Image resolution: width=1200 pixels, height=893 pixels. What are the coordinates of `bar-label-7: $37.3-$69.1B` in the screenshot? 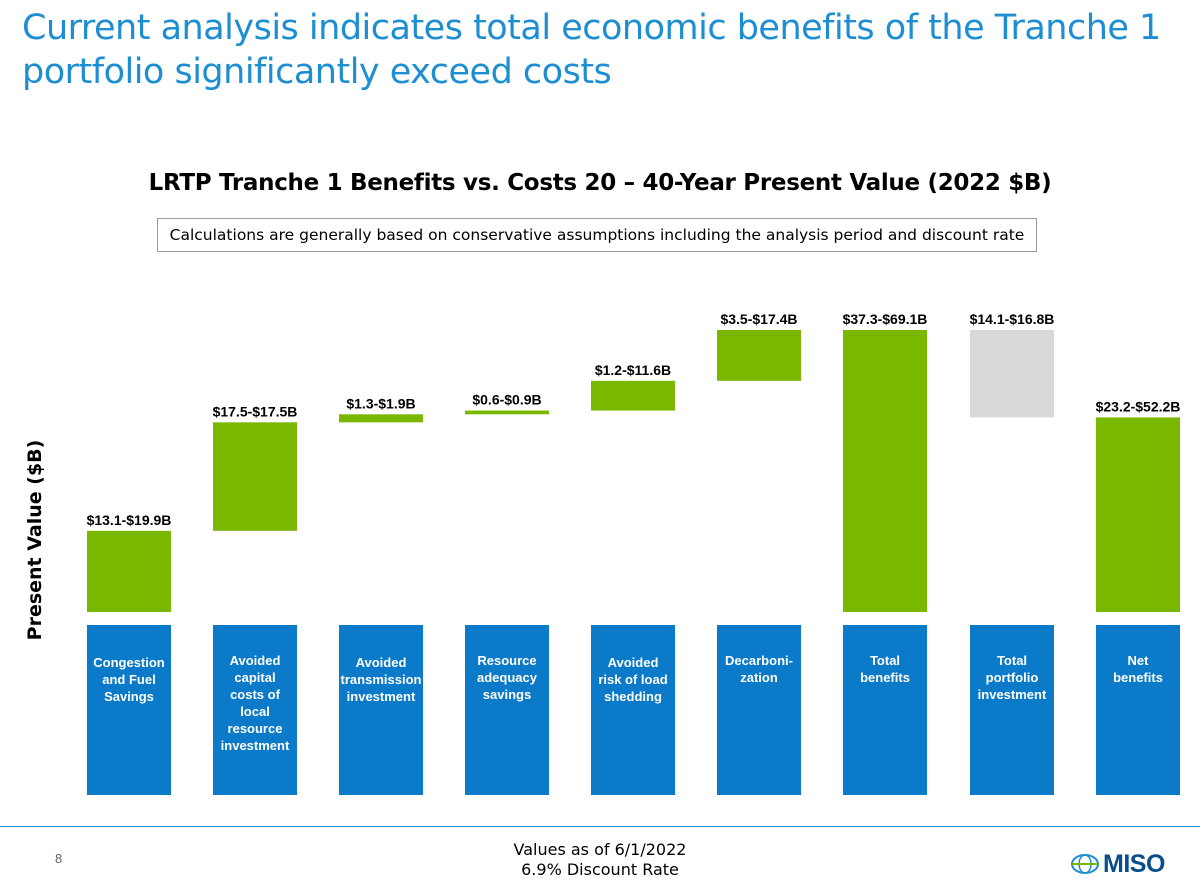 It's located at (885, 319).